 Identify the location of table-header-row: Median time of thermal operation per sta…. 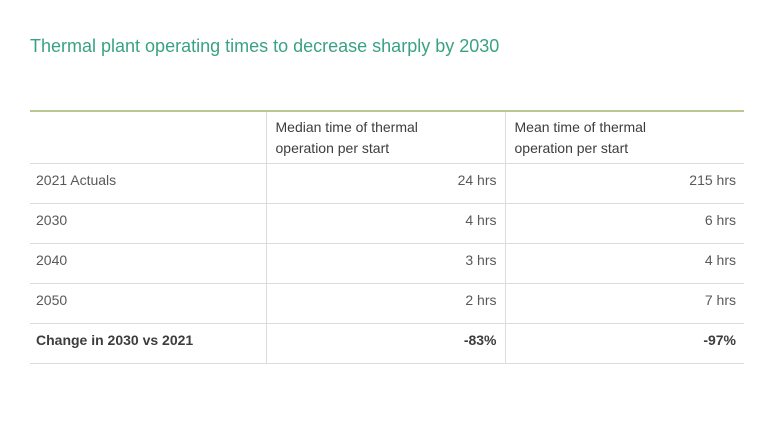
(387, 137).